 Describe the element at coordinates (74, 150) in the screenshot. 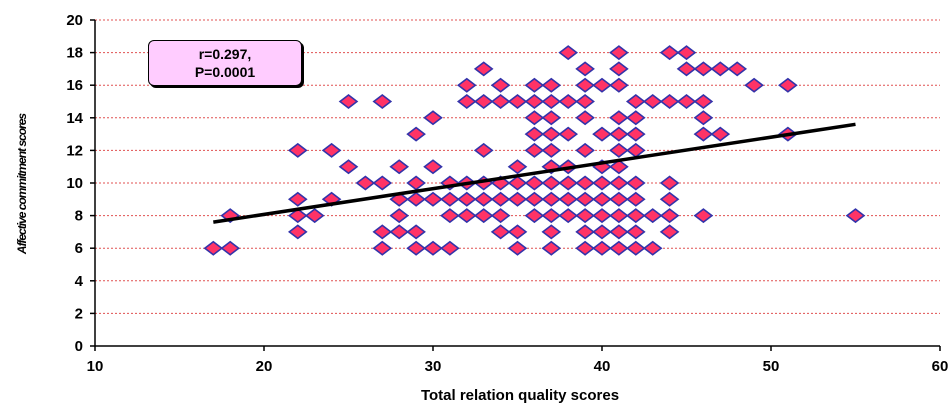

I see `y-tick-label-6: 12` at that location.